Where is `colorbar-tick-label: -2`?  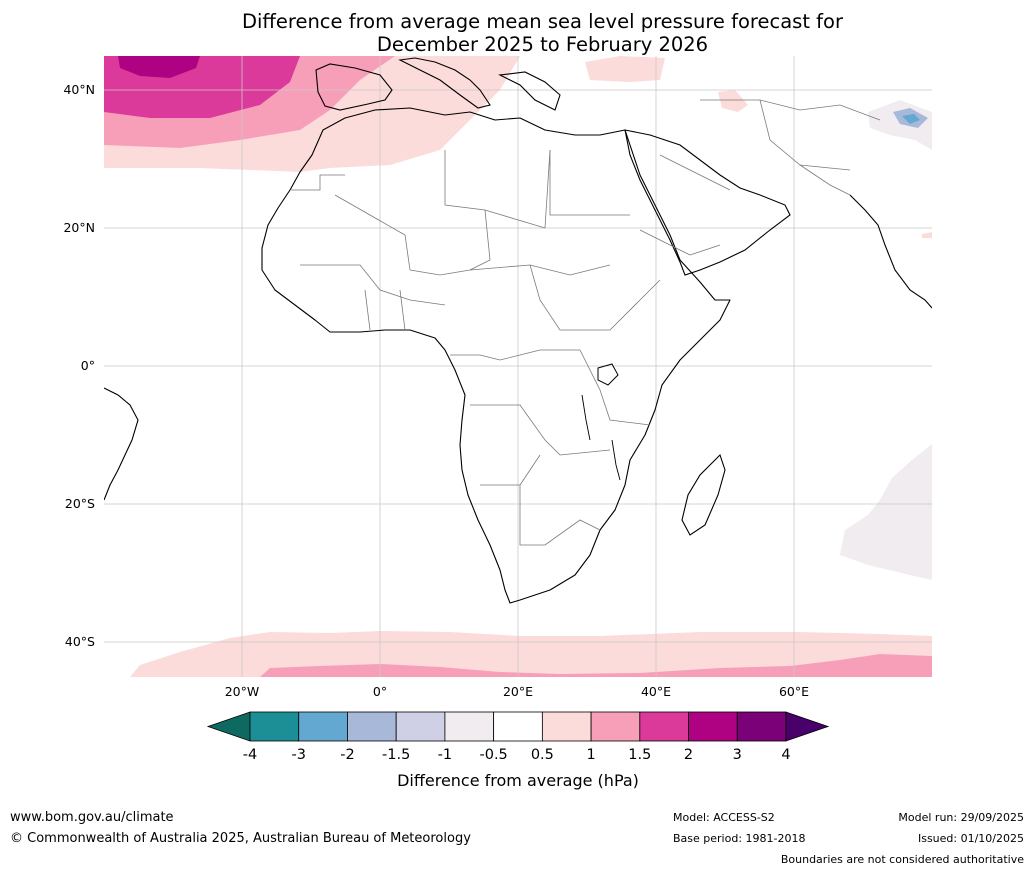
colorbar-tick-label: -2 is located at coordinates (347, 755).